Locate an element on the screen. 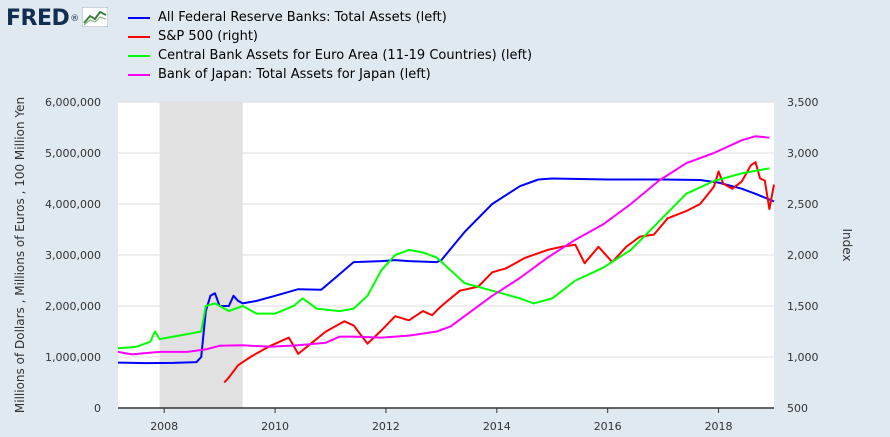 This screenshot has width=890, height=437. y-tick-right: 3,000 is located at coordinates (803, 153).